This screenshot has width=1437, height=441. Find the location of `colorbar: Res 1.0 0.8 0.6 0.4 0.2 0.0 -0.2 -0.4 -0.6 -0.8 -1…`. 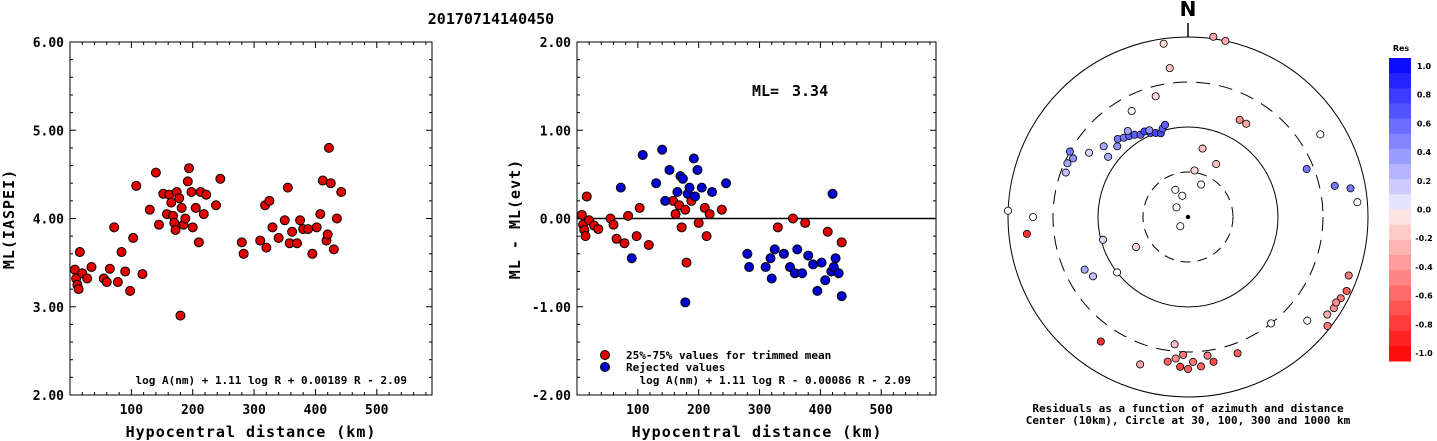

colorbar: Res 1.0 0.8 0.6 0.4 0.2 0.0 -0.2 -0.4 -0.6 -0.8 -1… is located at coordinates (1411, 203).